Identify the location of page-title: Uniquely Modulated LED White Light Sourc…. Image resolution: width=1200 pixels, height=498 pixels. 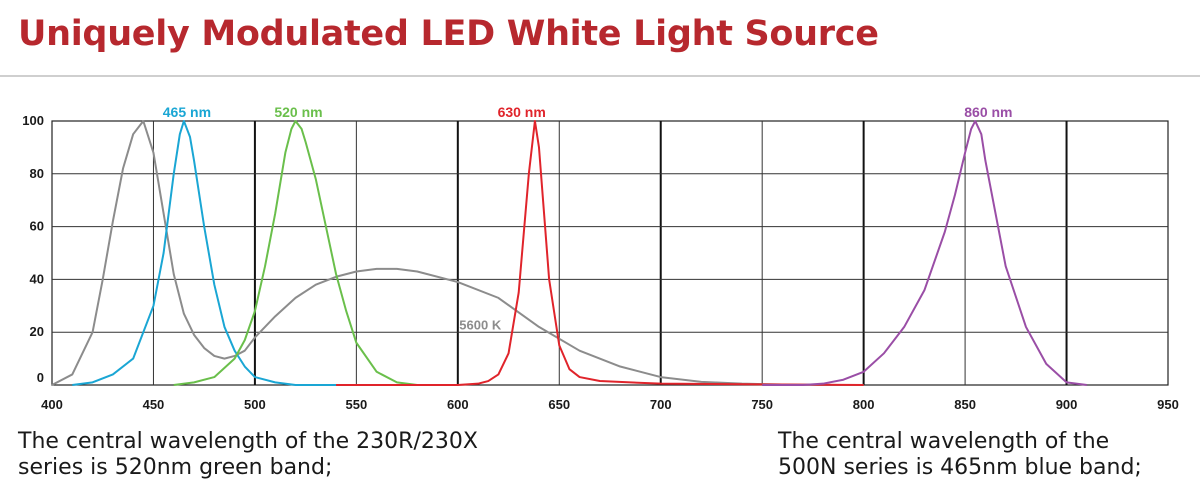
(448, 34).